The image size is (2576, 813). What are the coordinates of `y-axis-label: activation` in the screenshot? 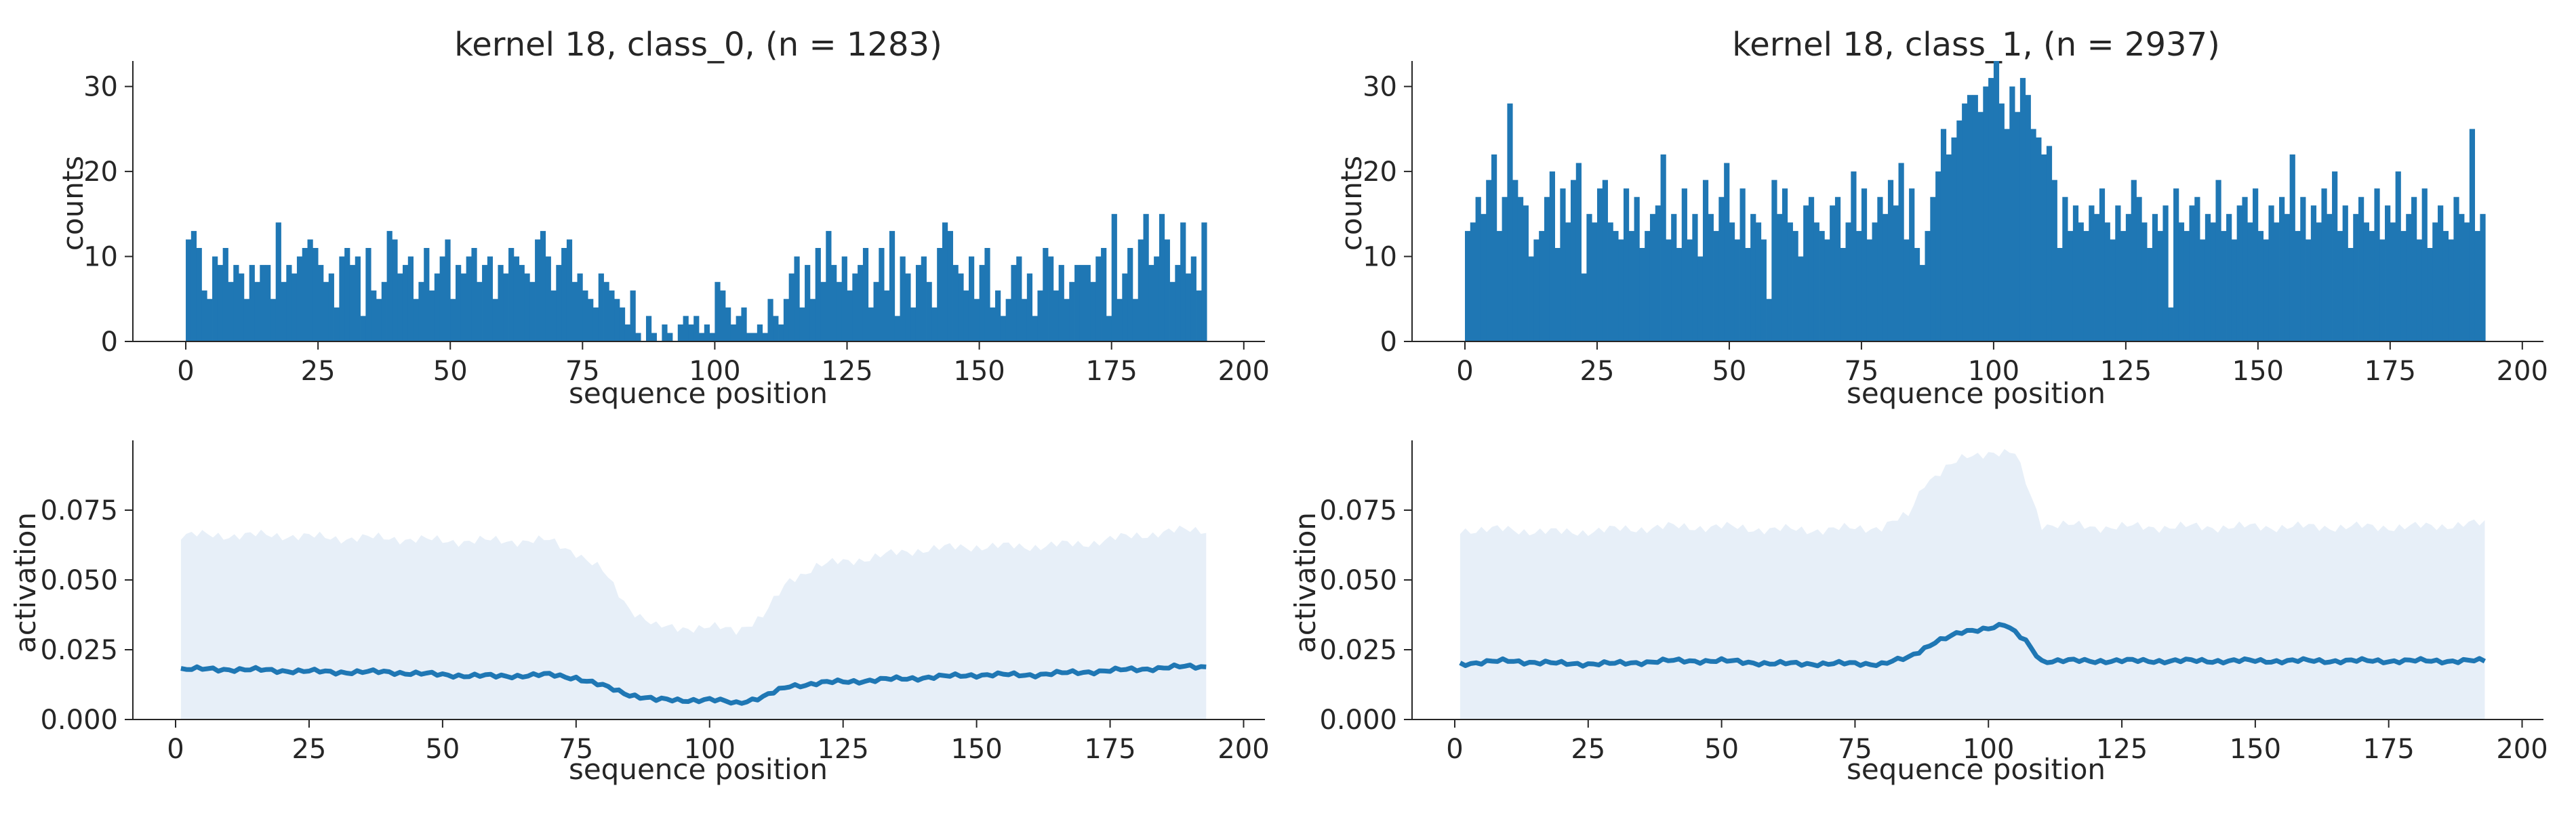 It's located at (1305, 582).